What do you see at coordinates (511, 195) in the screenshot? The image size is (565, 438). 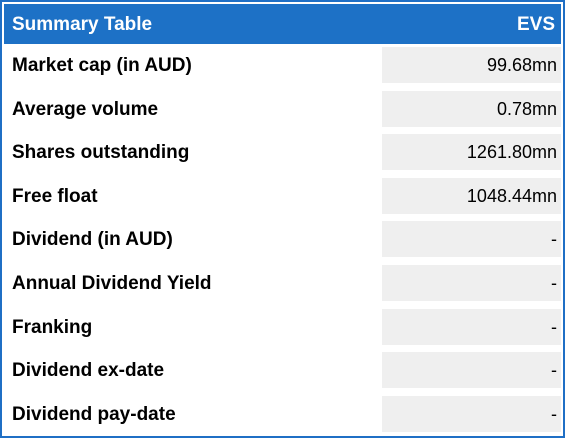 I see `row-value: 1048.44mn` at bounding box center [511, 195].